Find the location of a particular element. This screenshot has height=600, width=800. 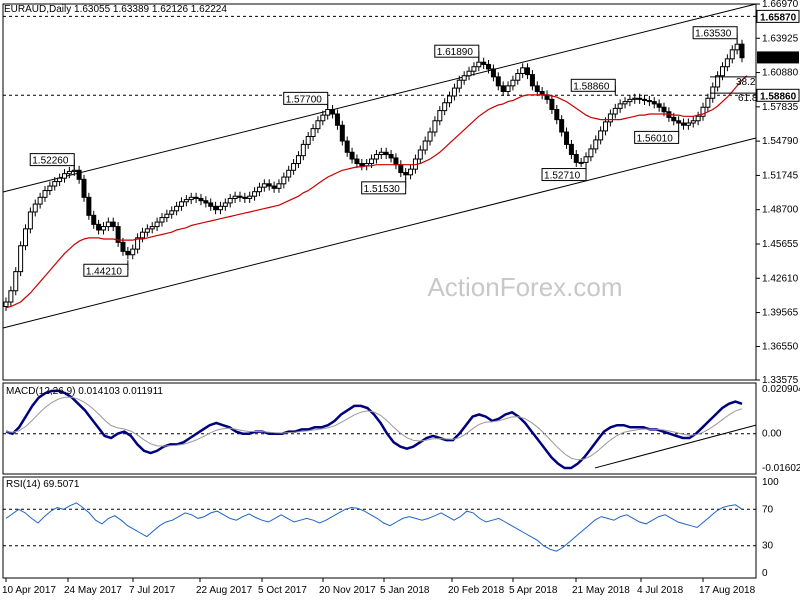

pivot-label: 1.58860 is located at coordinates (591, 86).